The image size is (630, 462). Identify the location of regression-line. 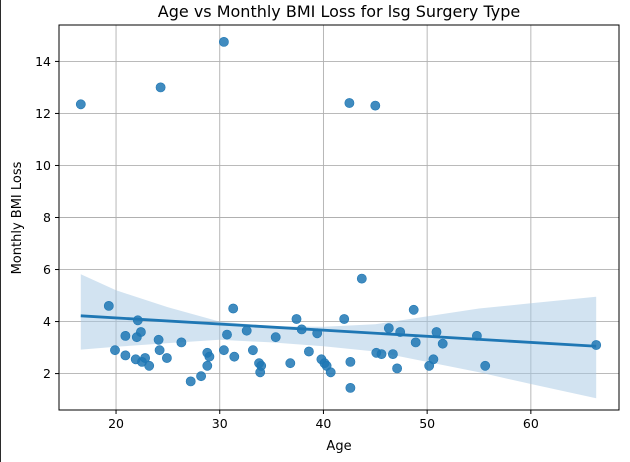
(338, 331).